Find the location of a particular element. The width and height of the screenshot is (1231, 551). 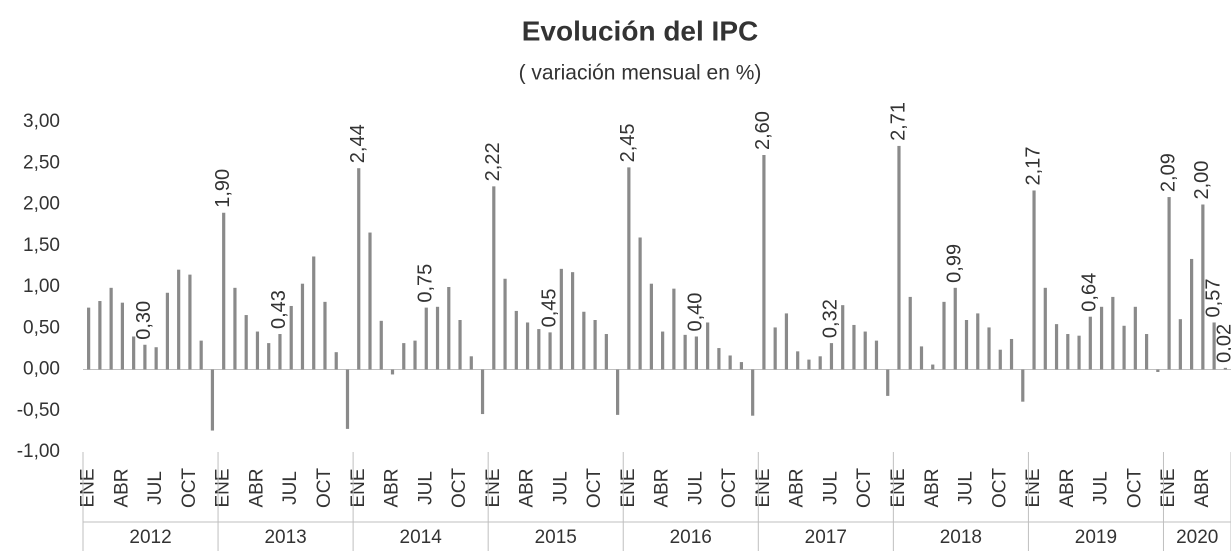

data-label: 0,43 is located at coordinates (279, 309).